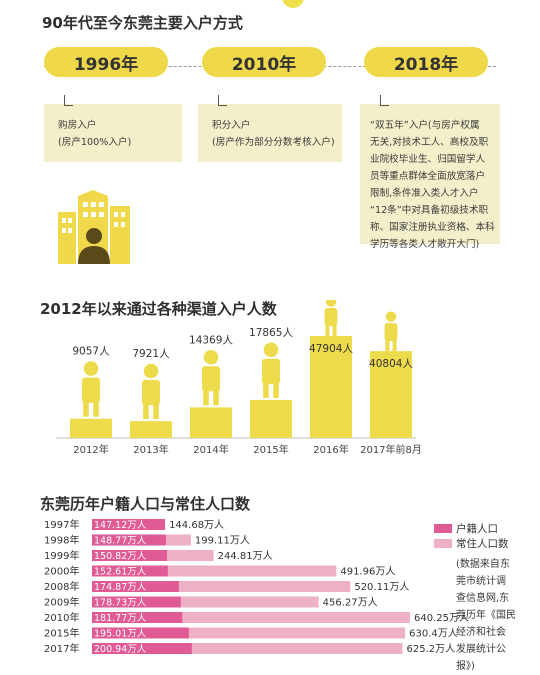  Describe the element at coordinates (61, 602) in the screenshot. I see `y-tick-label: 2009年` at that location.